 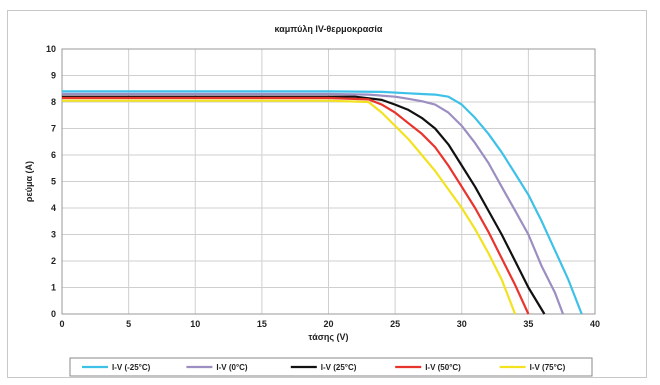 What do you see at coordinates (232, 367) in the screenshot?
I see `legend-label: I-V (0°C)` at bounding box center [232, 367].